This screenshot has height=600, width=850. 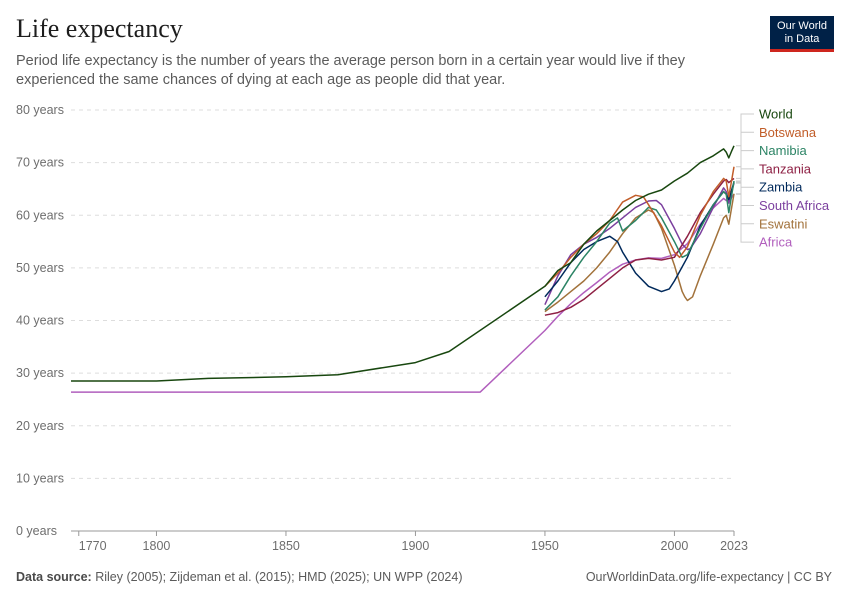 I want to click on logo-line-2: in Data, so click(x=802, y=38).